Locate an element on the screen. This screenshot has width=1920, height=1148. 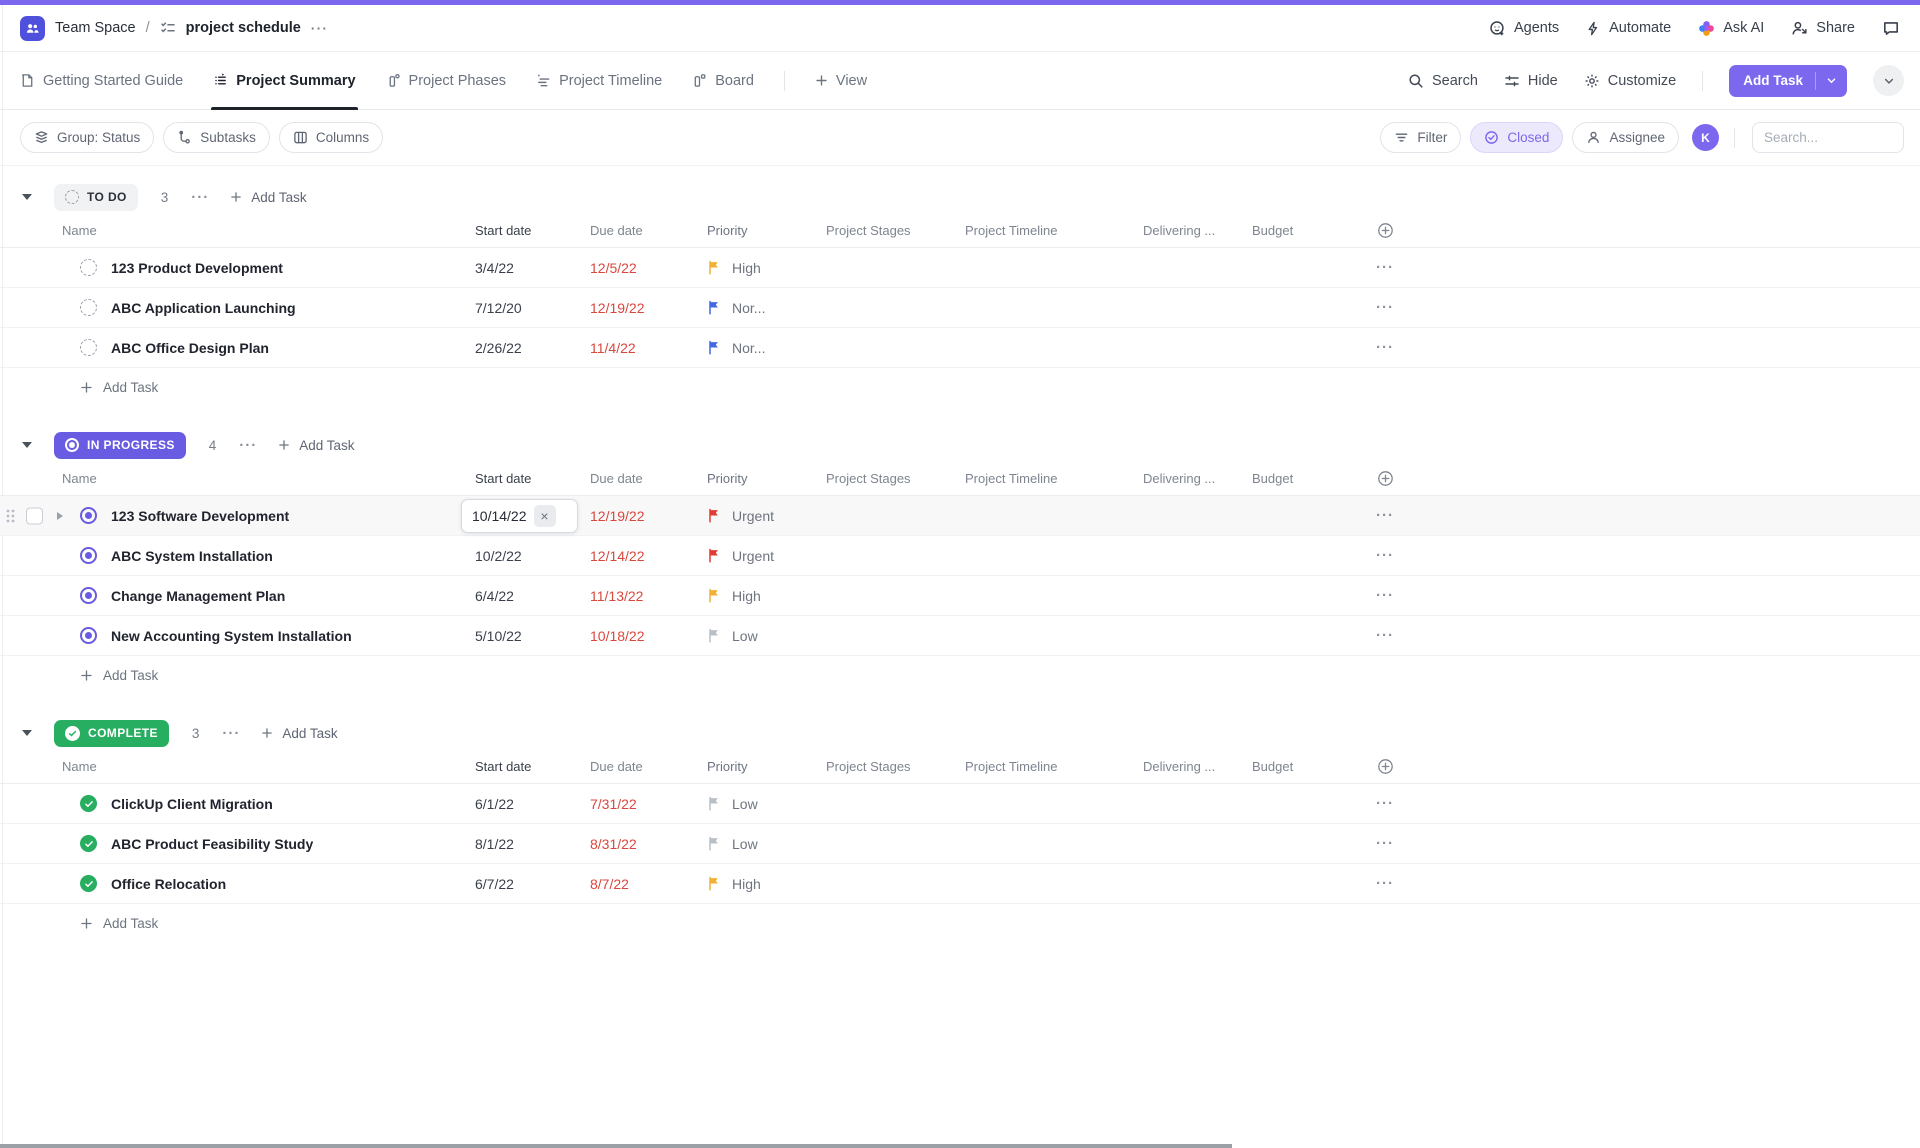
add-task-button: Add Task is located at coordinates (1788, 80).